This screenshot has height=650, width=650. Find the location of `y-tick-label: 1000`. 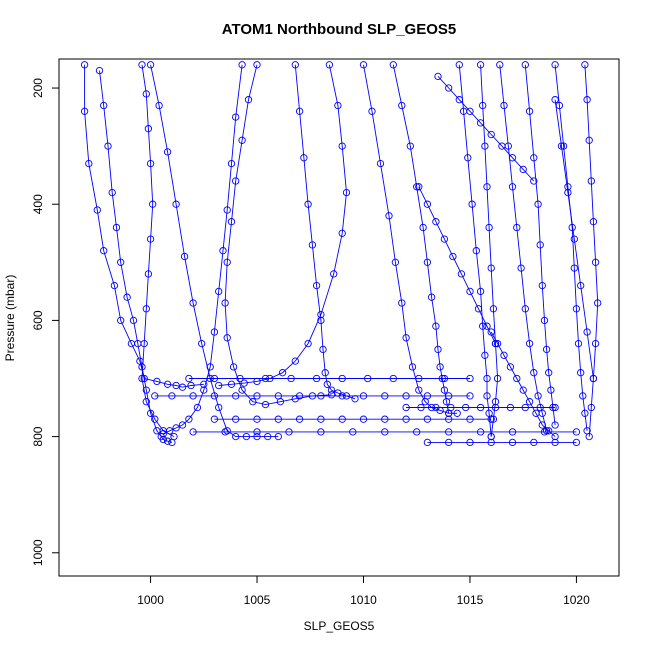

y-tick-label: 1000 is located at coordinates (38, 552).